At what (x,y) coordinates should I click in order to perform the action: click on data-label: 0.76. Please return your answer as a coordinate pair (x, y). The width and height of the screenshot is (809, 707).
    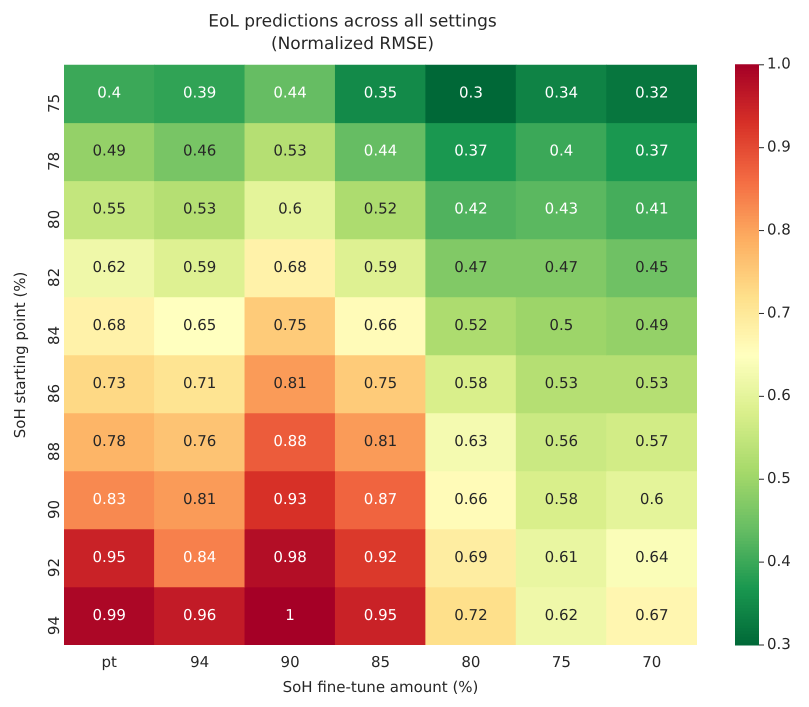
    Looking at the image, I should click on (199, 441).